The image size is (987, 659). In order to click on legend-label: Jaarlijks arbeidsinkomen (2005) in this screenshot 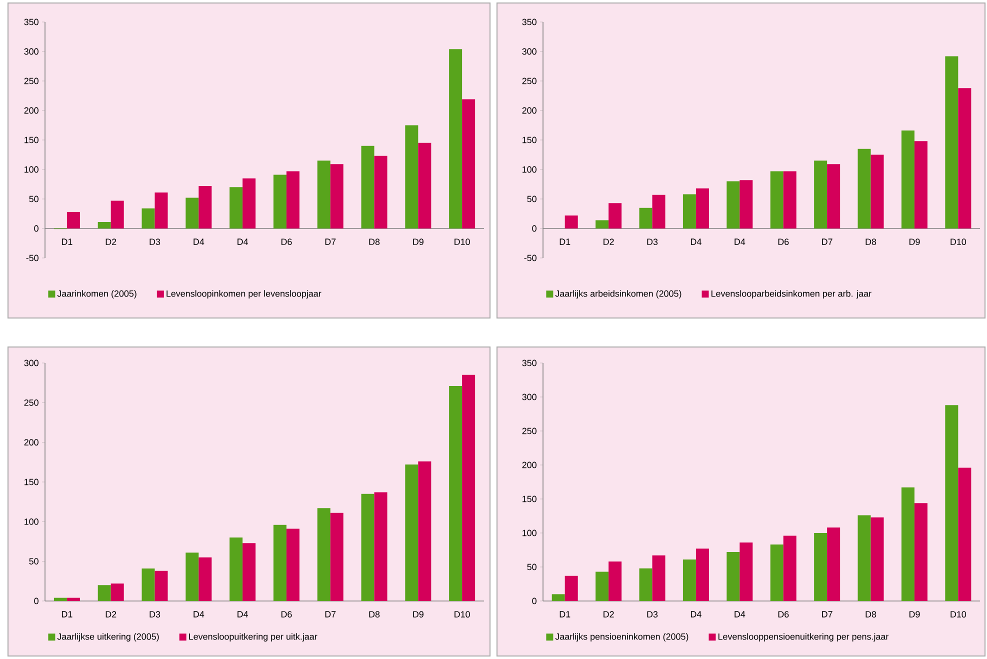, I will do `click(618, 294)`.